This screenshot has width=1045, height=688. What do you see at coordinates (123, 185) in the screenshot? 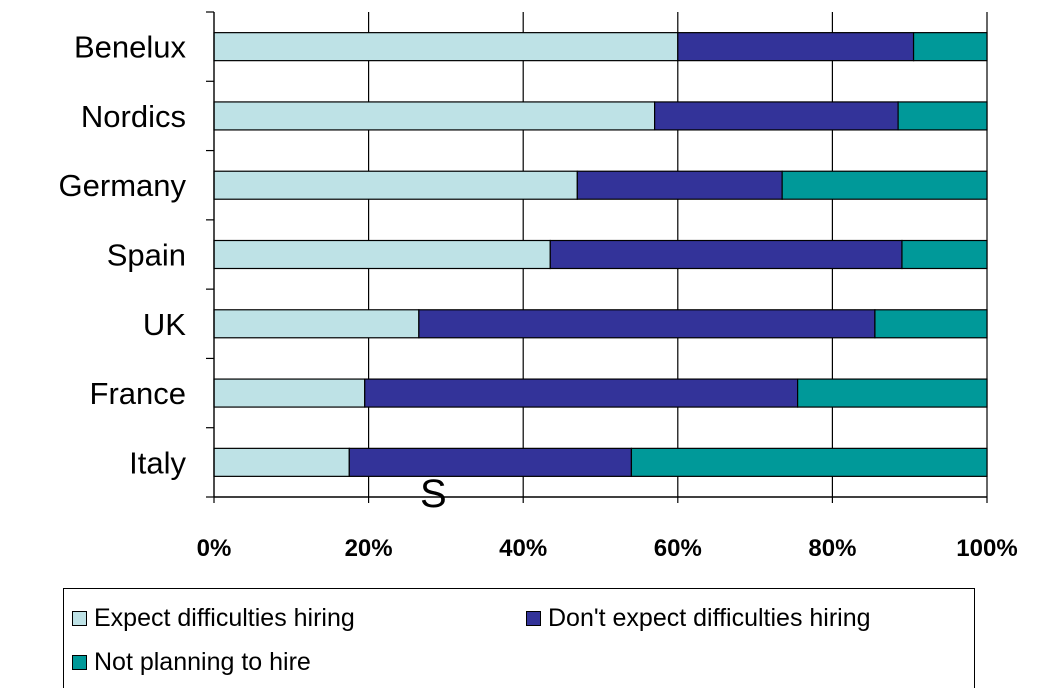
I see `category-label: Germany` at bounding box center [123, 185].